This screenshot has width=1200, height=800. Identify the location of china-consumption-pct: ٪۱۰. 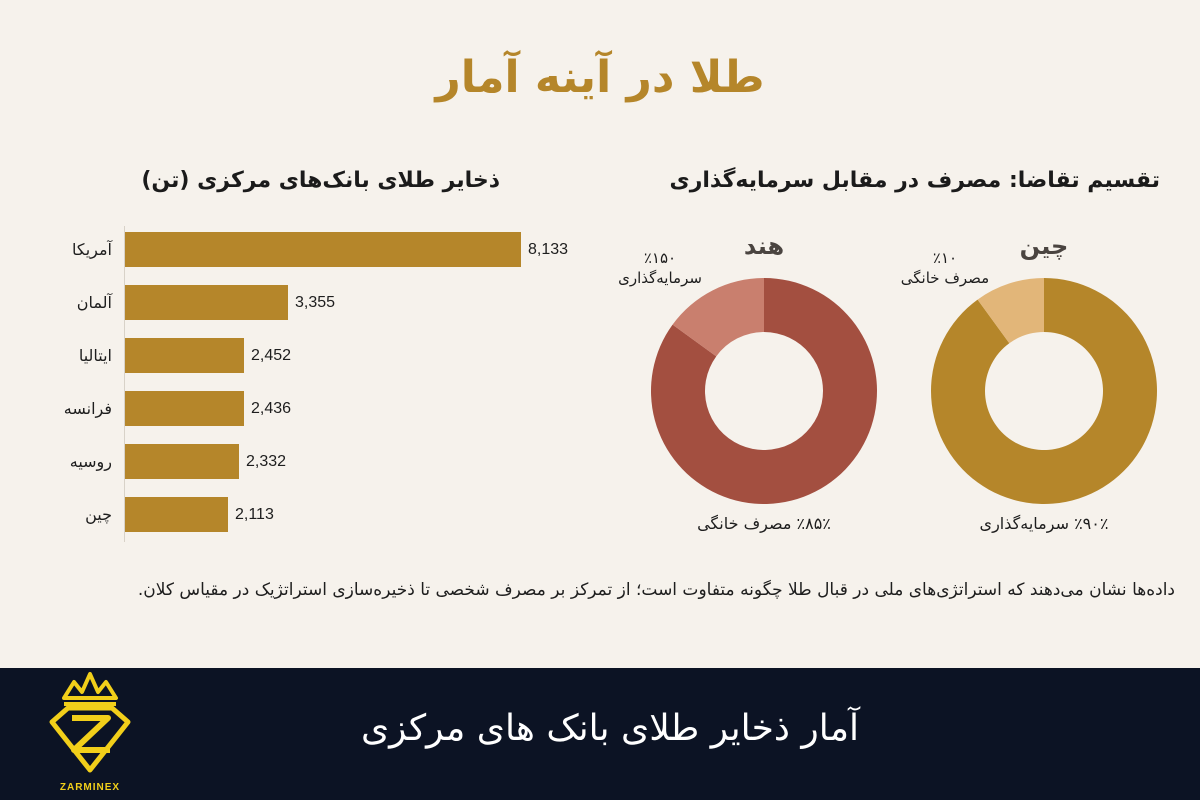
(945, 258).